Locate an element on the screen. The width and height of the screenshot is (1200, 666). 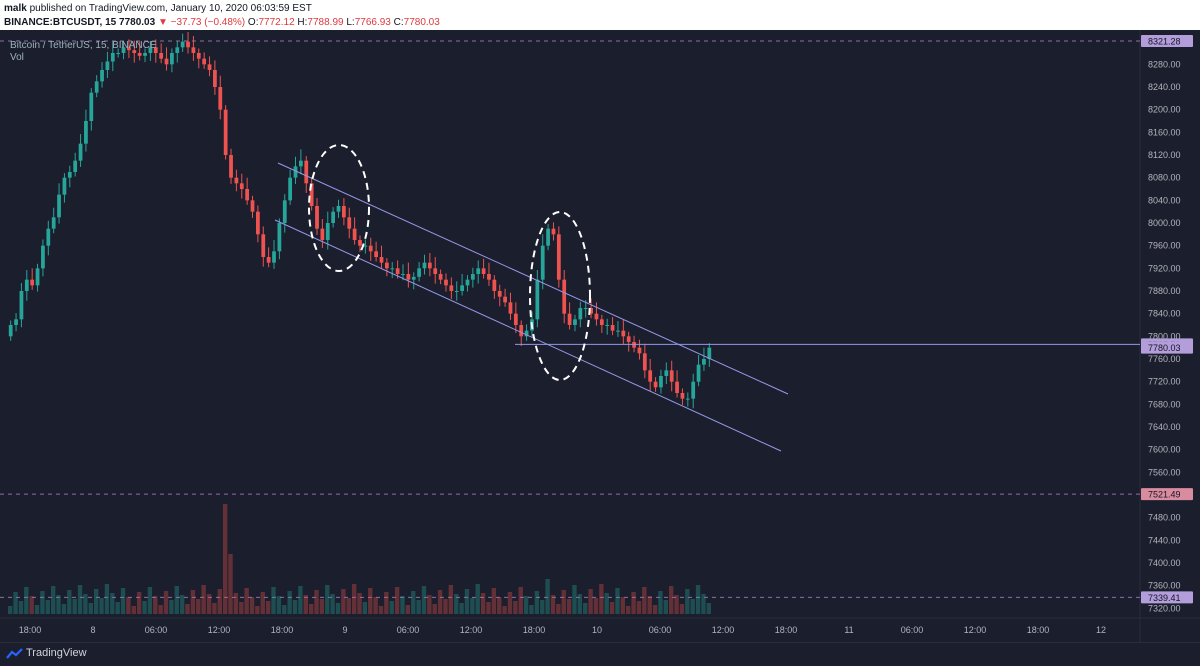
y-tick-label: 7720.00 is located at coordinates (1164, 382).